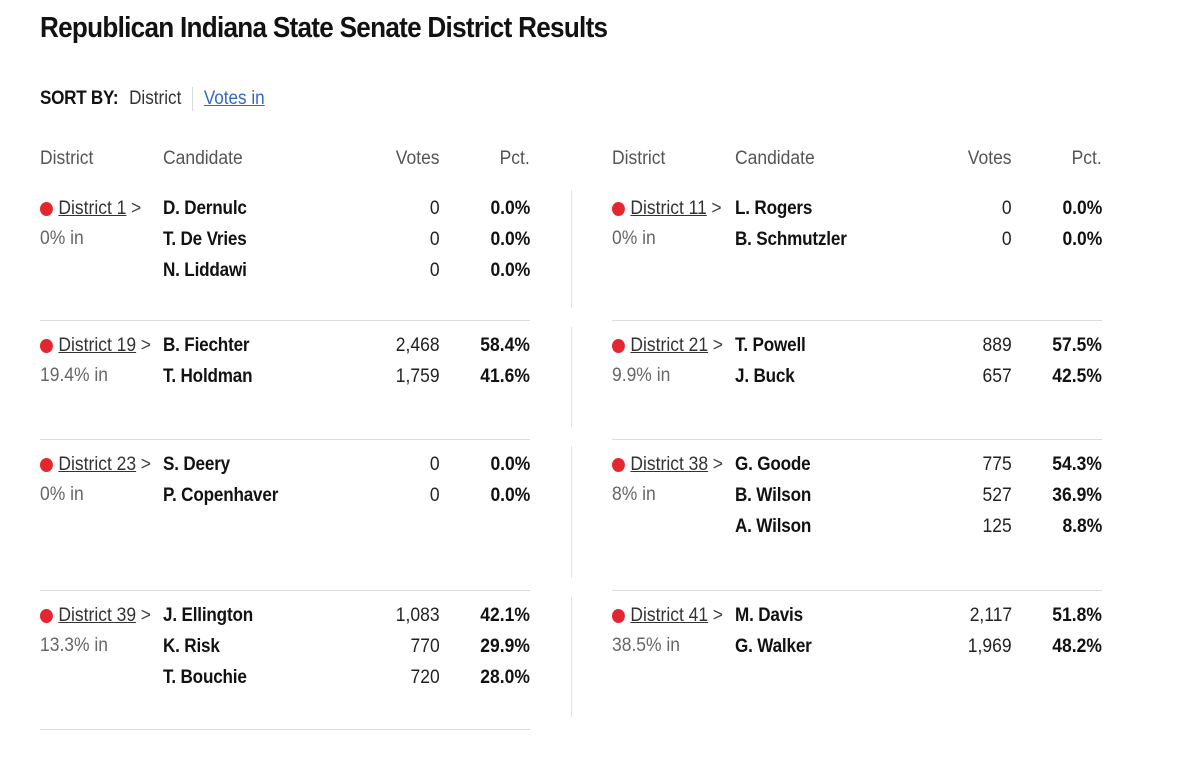 This screenshot has height=768, width=1200. I want to click on candidate-pct: 48.2%, so click(1077, 646).